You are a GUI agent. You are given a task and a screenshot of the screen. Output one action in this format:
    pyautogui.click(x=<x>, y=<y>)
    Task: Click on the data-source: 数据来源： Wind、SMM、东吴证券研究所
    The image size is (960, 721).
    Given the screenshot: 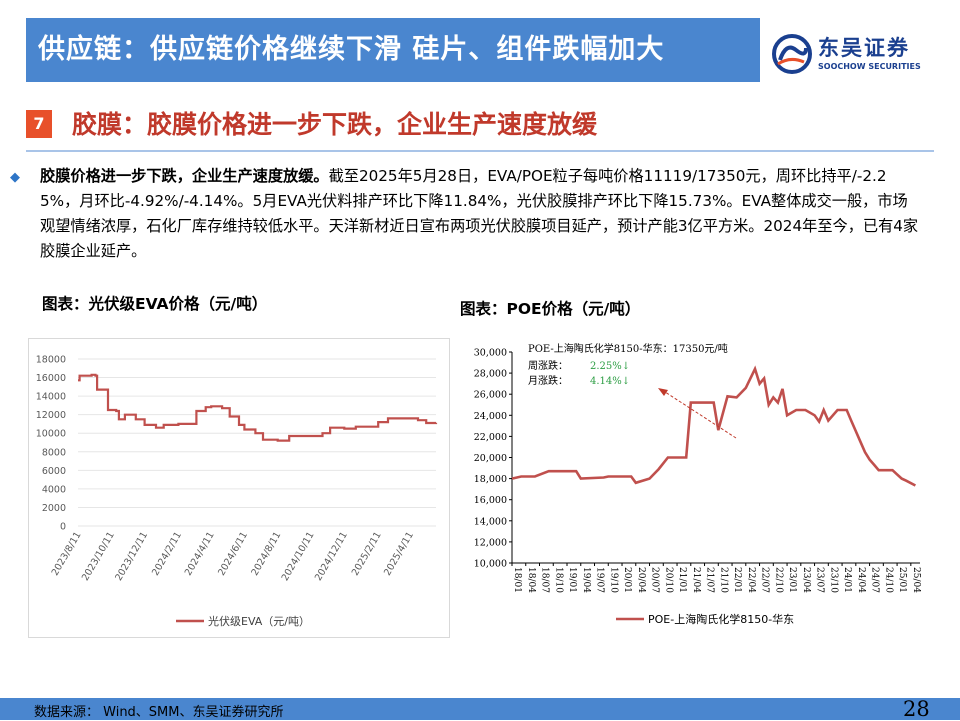 What is the action you would take?
    pyautogui.click(x=159, y=712)
    